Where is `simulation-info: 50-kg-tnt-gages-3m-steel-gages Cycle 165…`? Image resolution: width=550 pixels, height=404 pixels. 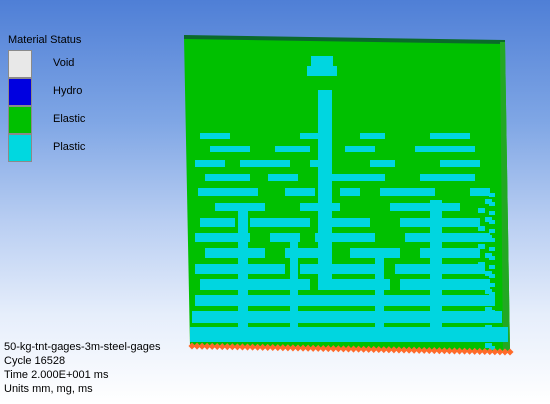 simulation-info: 50-kg-tnt-gages-3m-steel-gages Cycle 165… is located at coordinates (82, 368).